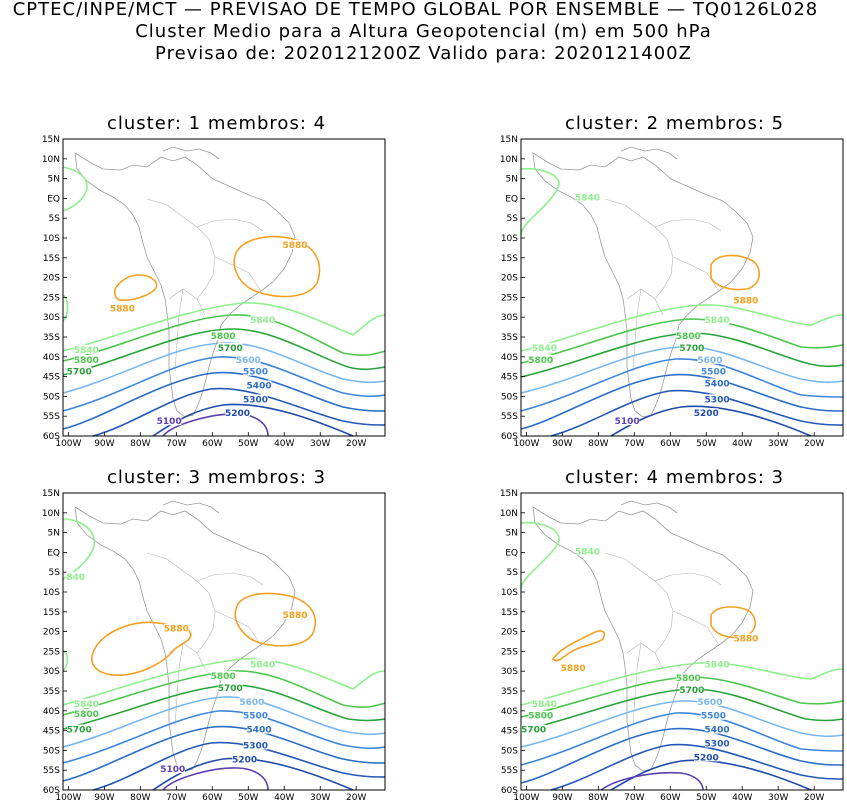 The width and height of the screenshot is (847, 803). Describe the element at coordinates (526, 444) in the screenshot. I see `lon-tick-label: 100W` at that location.